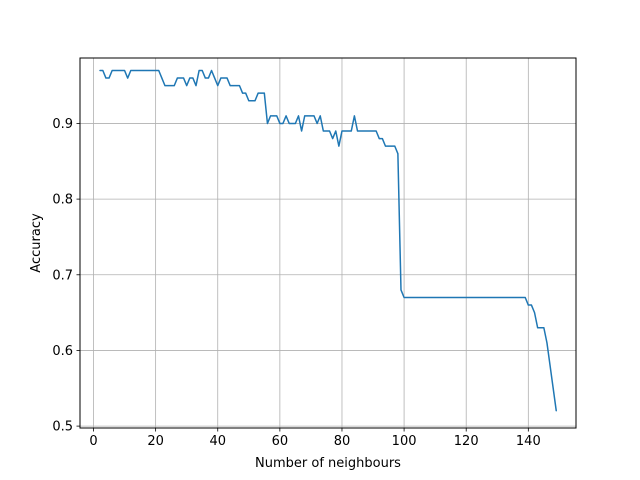  Describe the element at coordinates (528, 441) in the screenshot. I see `x-tick-label: 140` at that location.